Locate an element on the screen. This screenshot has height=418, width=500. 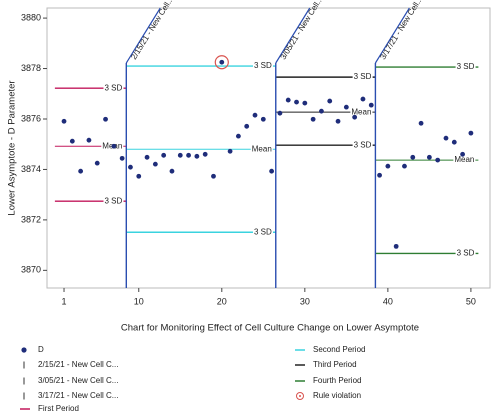
legend-label: First Period is located at coordinates (58, 408).